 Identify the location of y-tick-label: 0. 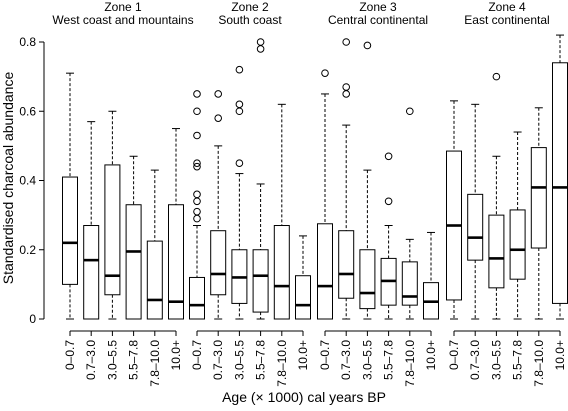
(32, 319).